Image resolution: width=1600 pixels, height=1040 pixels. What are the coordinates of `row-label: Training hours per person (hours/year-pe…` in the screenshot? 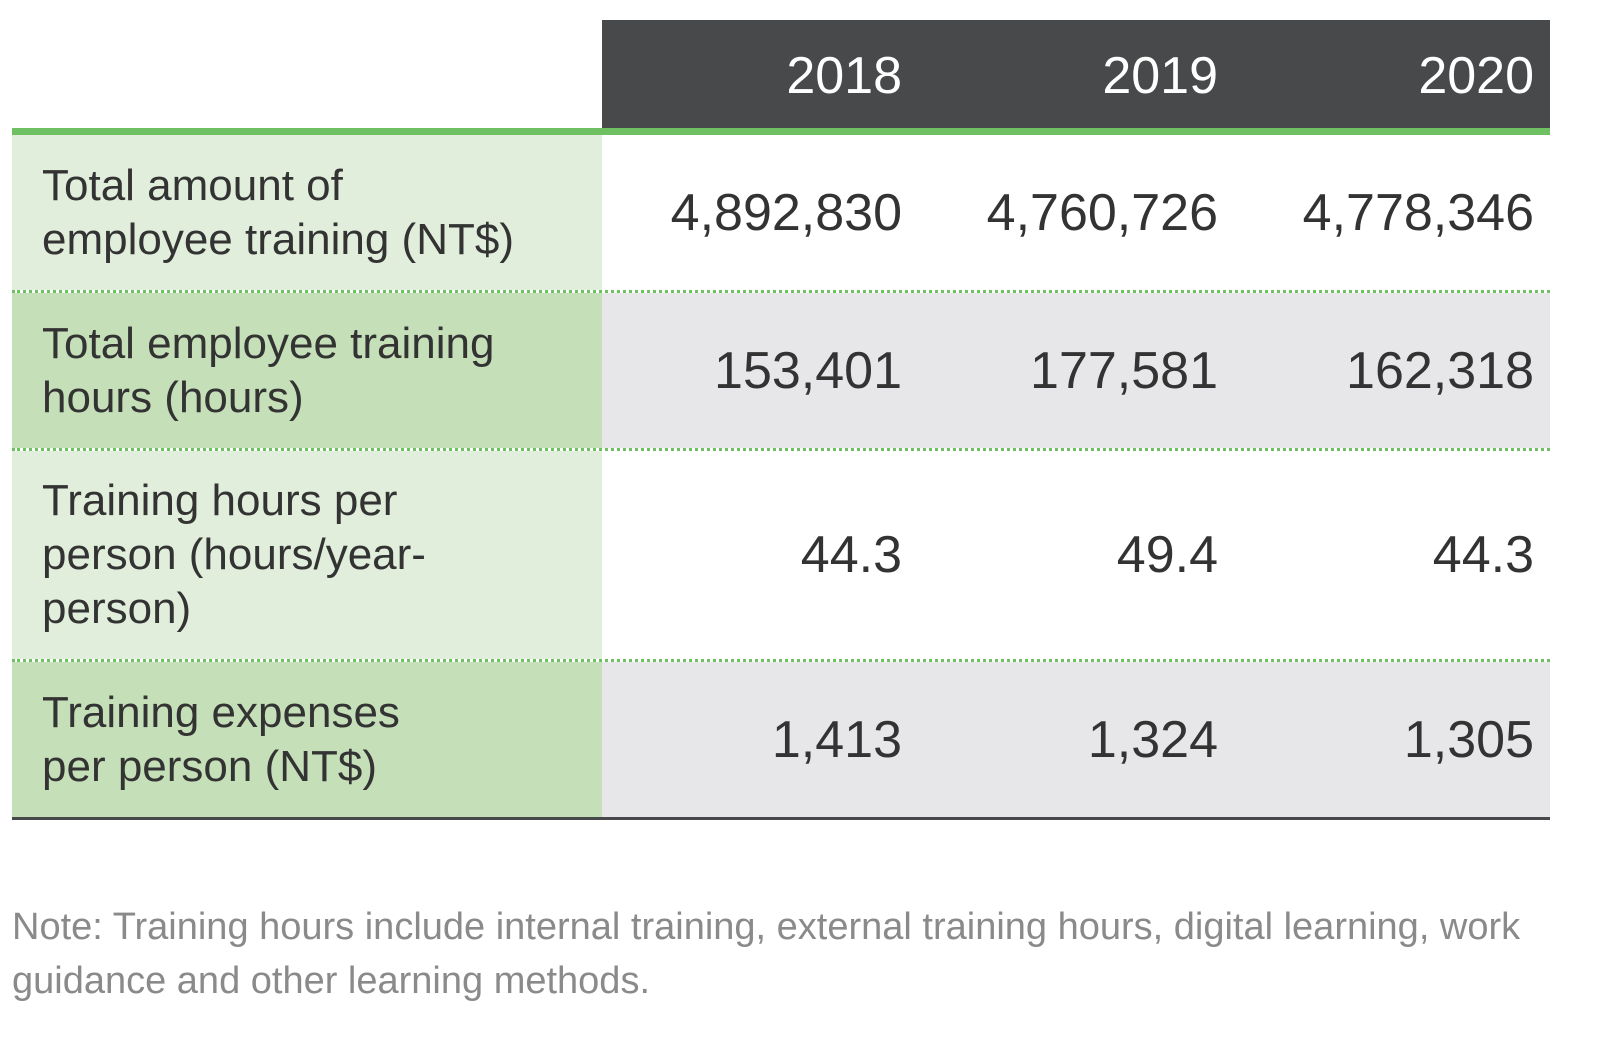 It's located at (234, 554).